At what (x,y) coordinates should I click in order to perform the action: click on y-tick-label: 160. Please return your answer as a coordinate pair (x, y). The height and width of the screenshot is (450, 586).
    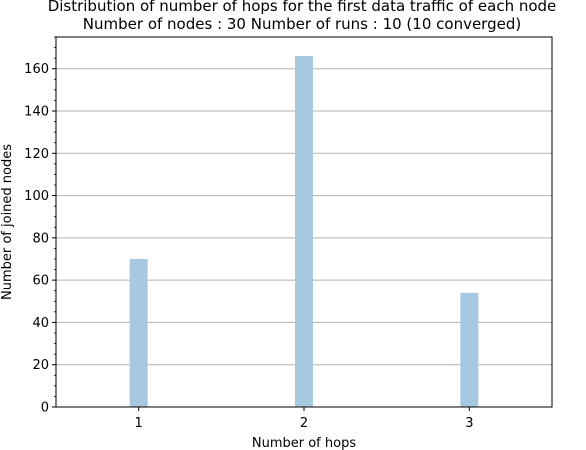
    Looking at the image, I should click on (36, 69).